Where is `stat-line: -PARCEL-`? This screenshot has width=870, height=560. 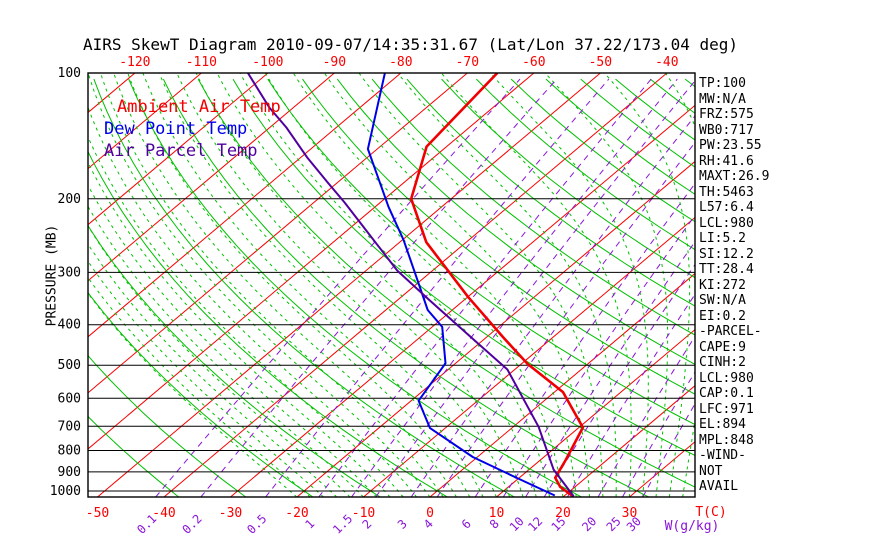 stat-line: -PARCEL- is located at coordinates (730, 331).